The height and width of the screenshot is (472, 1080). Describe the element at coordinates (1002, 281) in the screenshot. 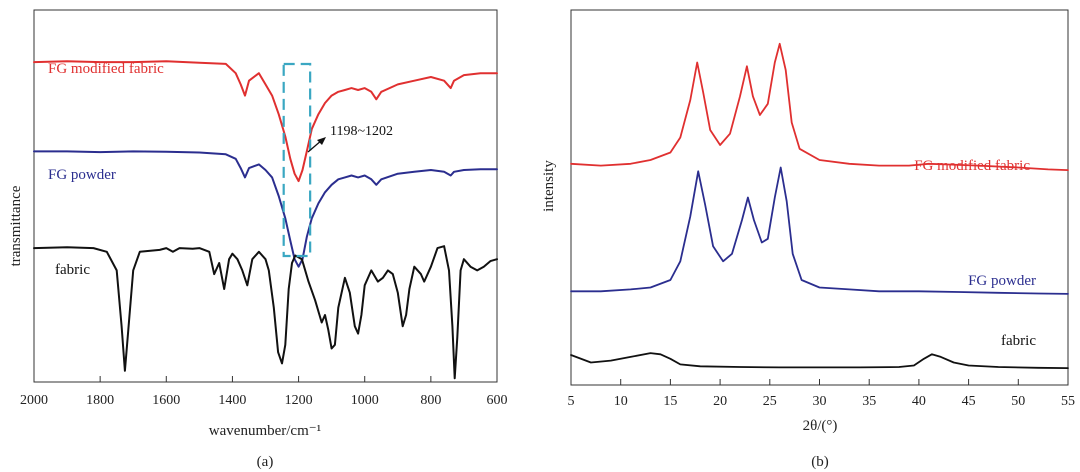

I see `series-label-fg-powder-b: FG powder` at that location.